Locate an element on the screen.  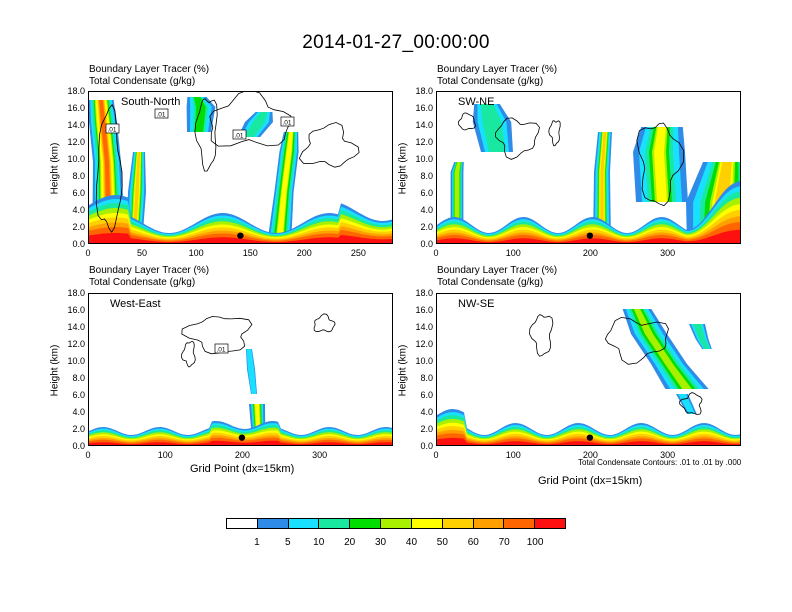
panel1-y-axis-title: Height (km) is located at coordinates (55, 168).